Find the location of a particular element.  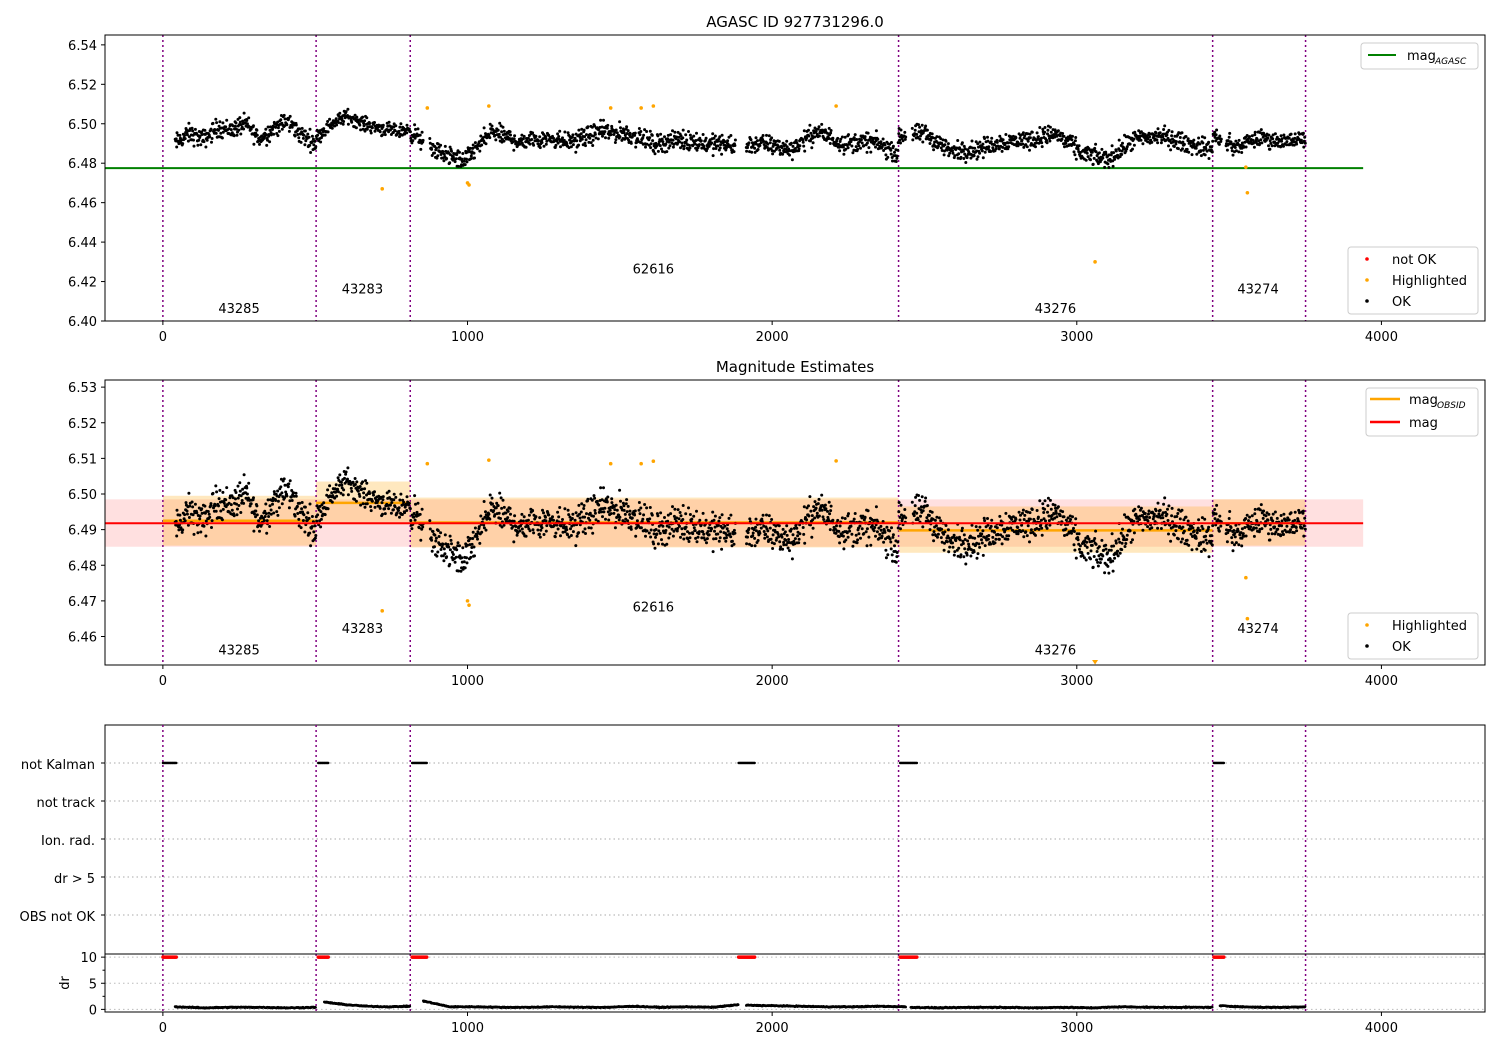

legend-highlighted-label: Highlighted is located at coordinates (1429, 626).